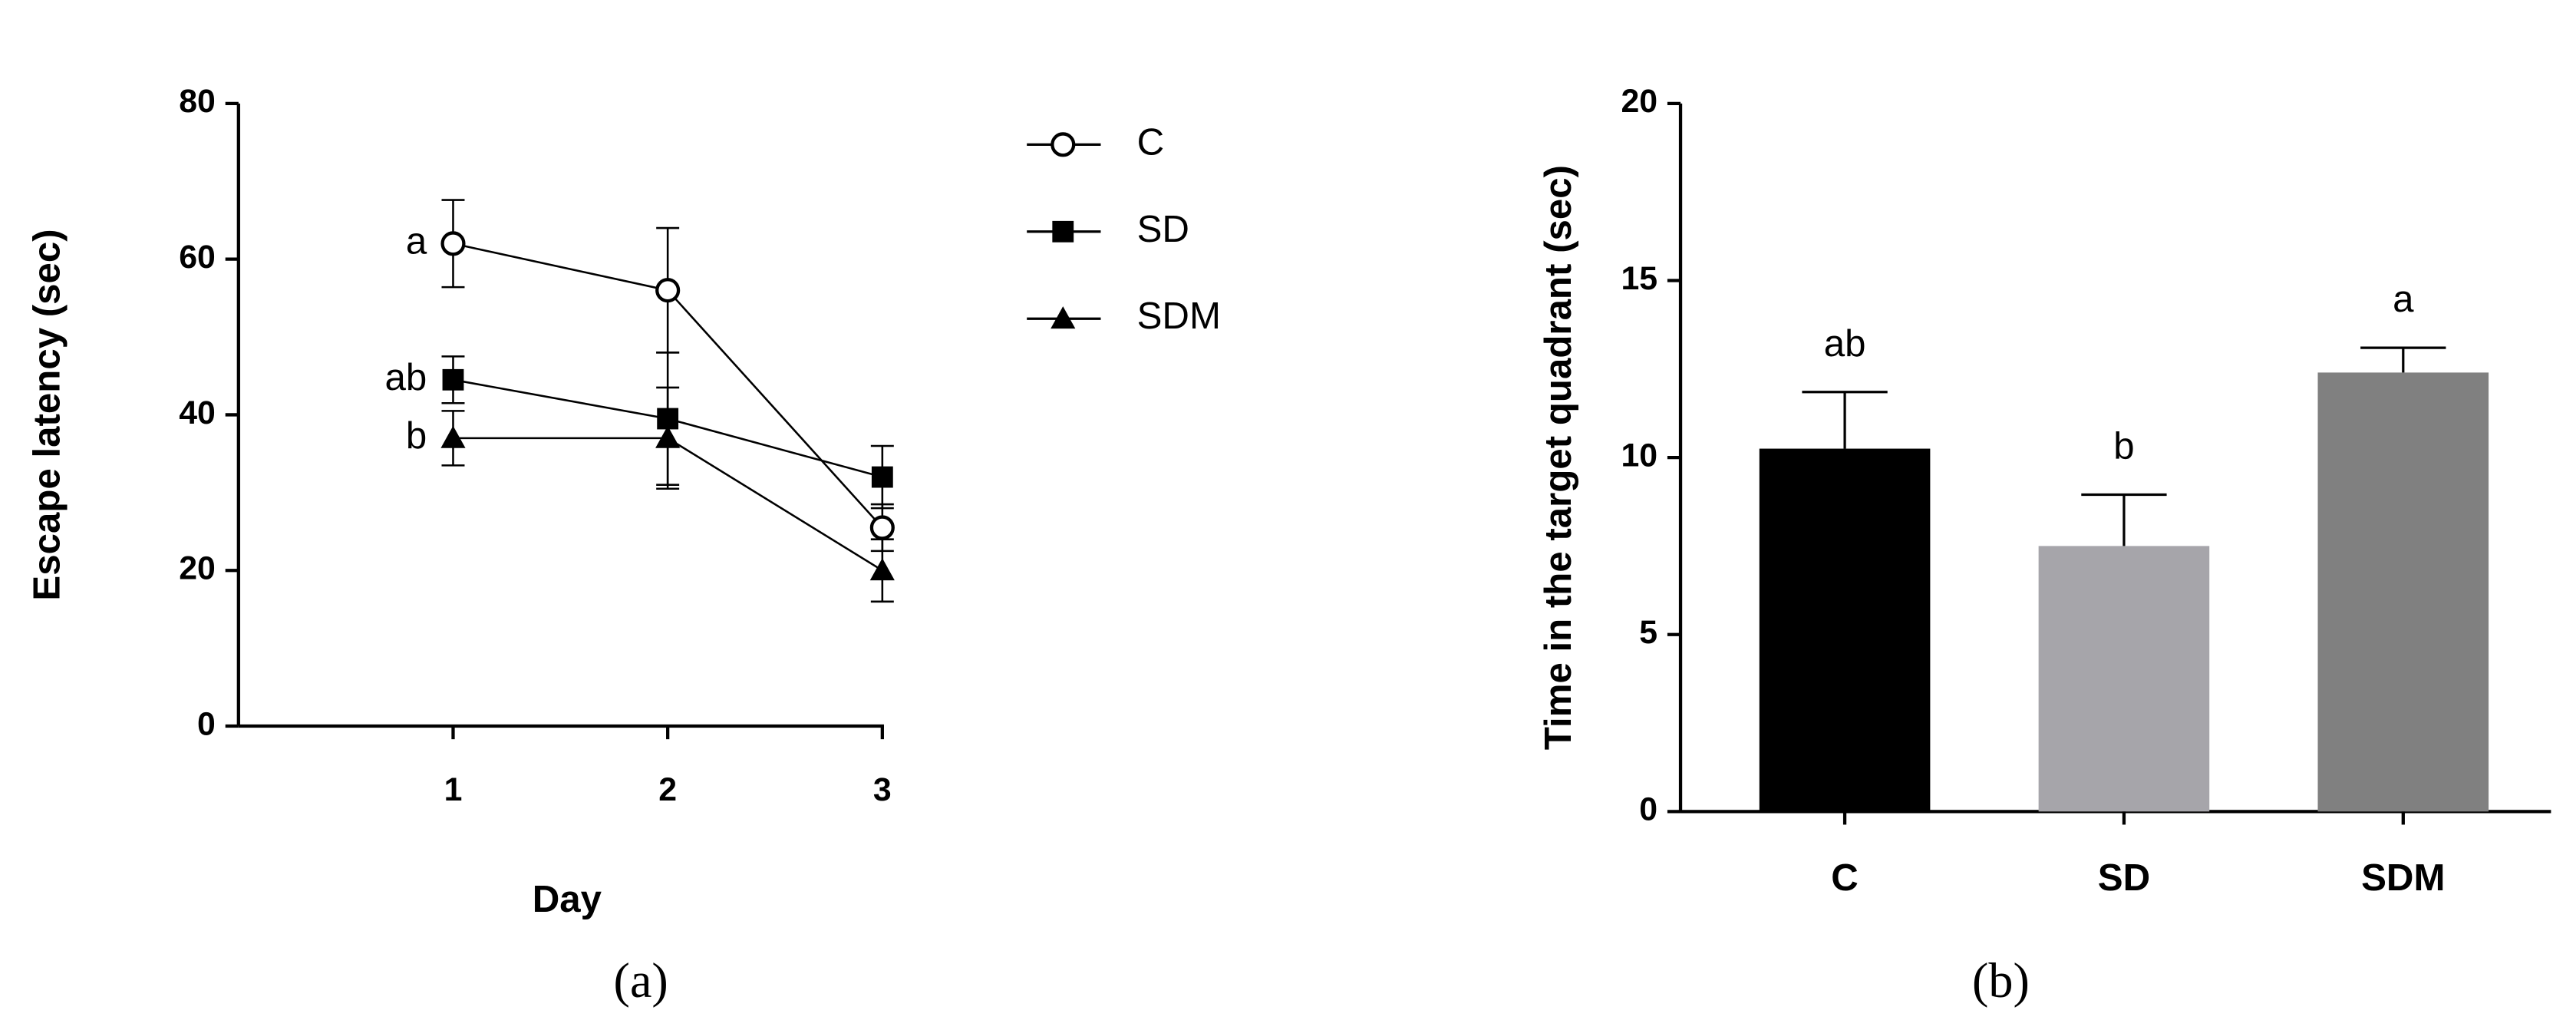 Image resolution: width=2576 pixels, height=1030 pixels. I want to click on y-tick-label: 5, so click(1648, 632).